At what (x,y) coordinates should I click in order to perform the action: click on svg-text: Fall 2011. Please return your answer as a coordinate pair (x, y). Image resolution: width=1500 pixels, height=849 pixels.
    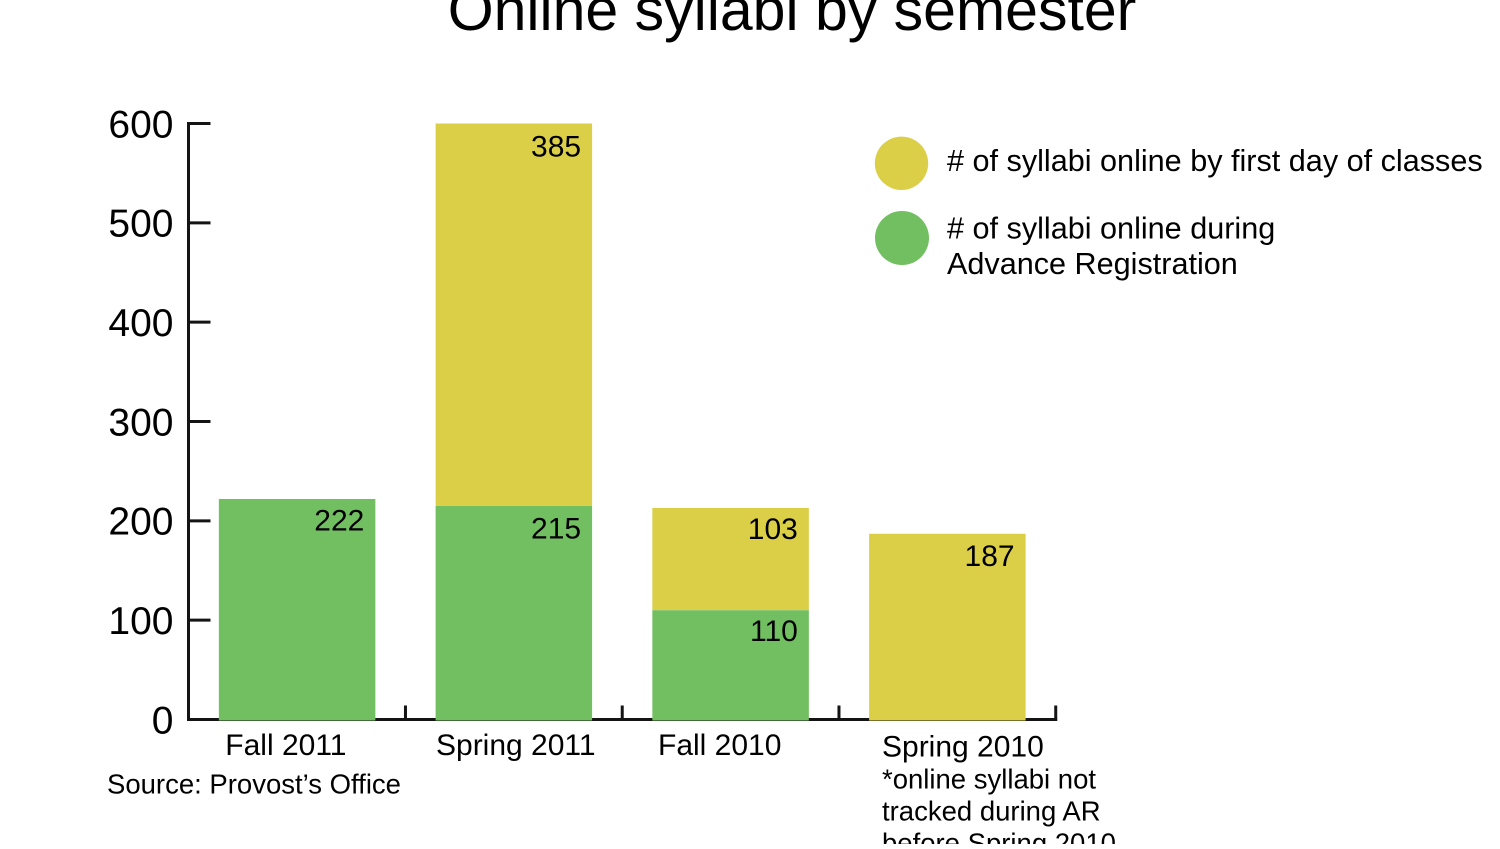
    Looking at the image, I should click on (285, 745).